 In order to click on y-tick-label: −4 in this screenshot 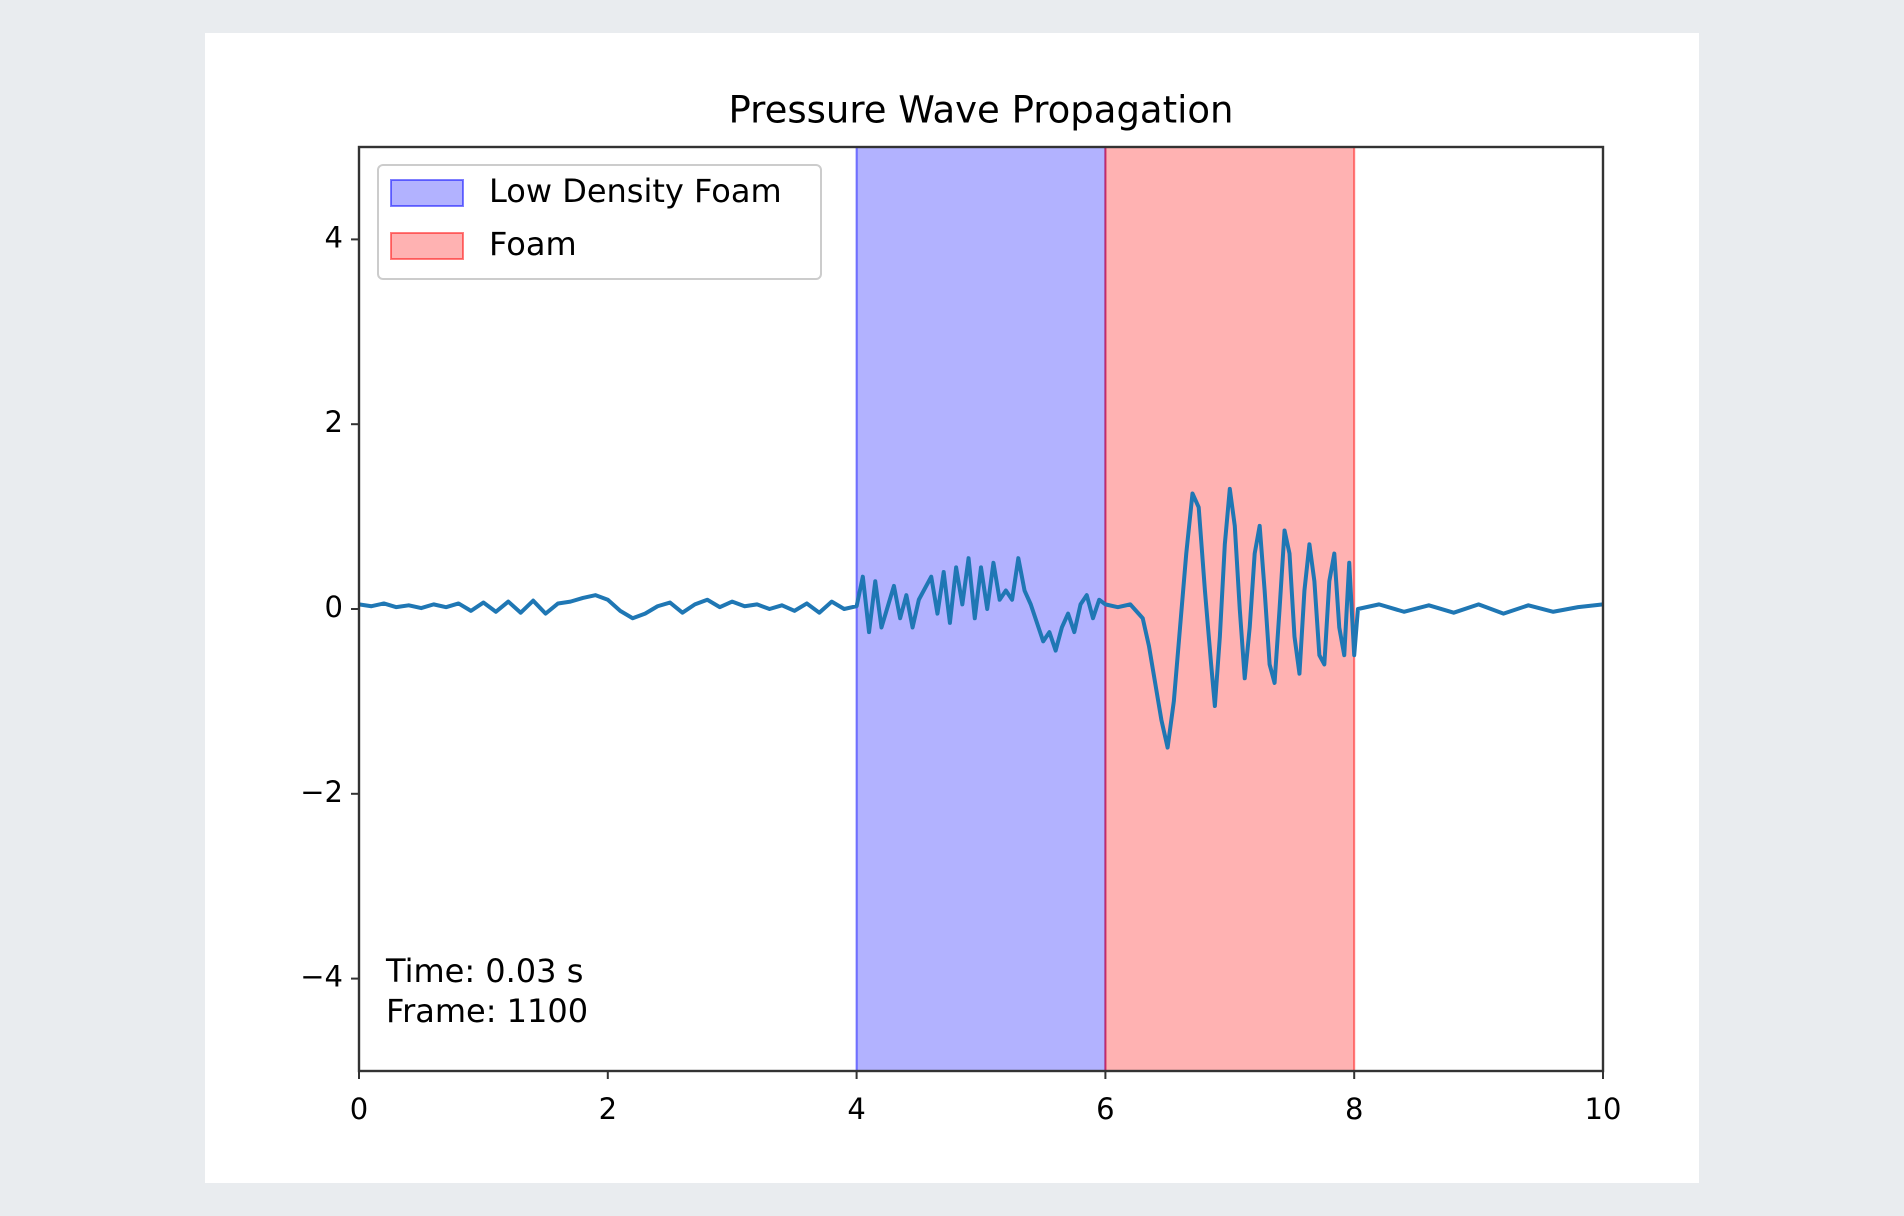, I will do `click(321, 977)`.